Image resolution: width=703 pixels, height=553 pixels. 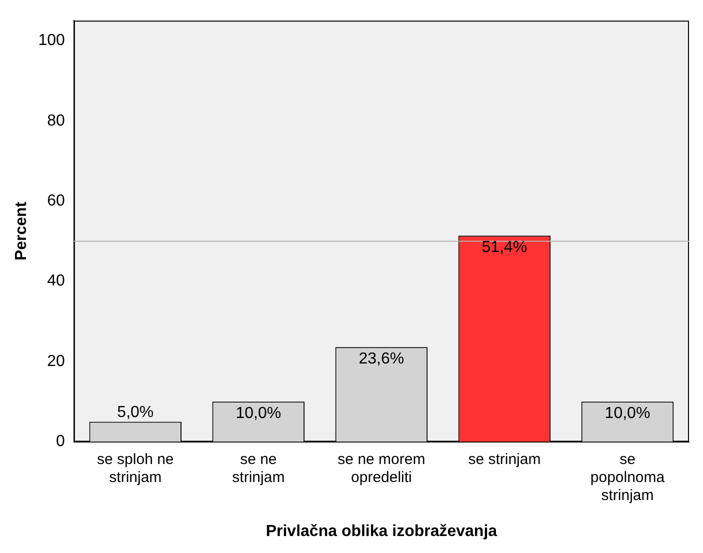 What do you see at coordinates (56, 281) in the screenshot?
I see `y-tick-label: 40` at bounding box center [56, 281].